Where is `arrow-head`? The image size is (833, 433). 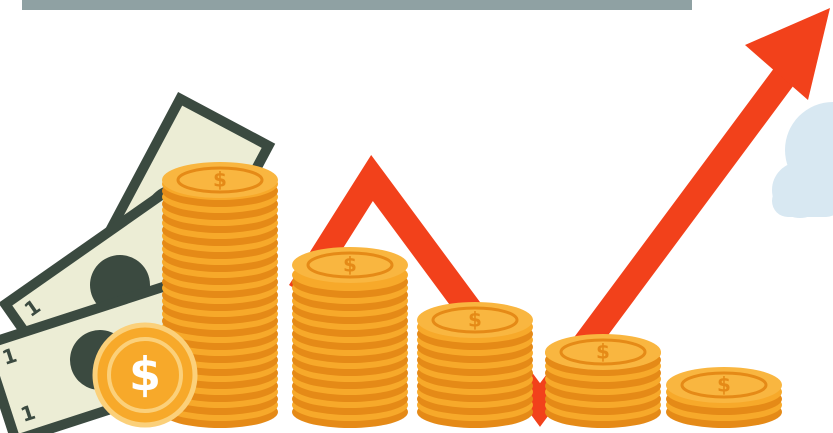
arrow-head is located at coordinates (787, 54).